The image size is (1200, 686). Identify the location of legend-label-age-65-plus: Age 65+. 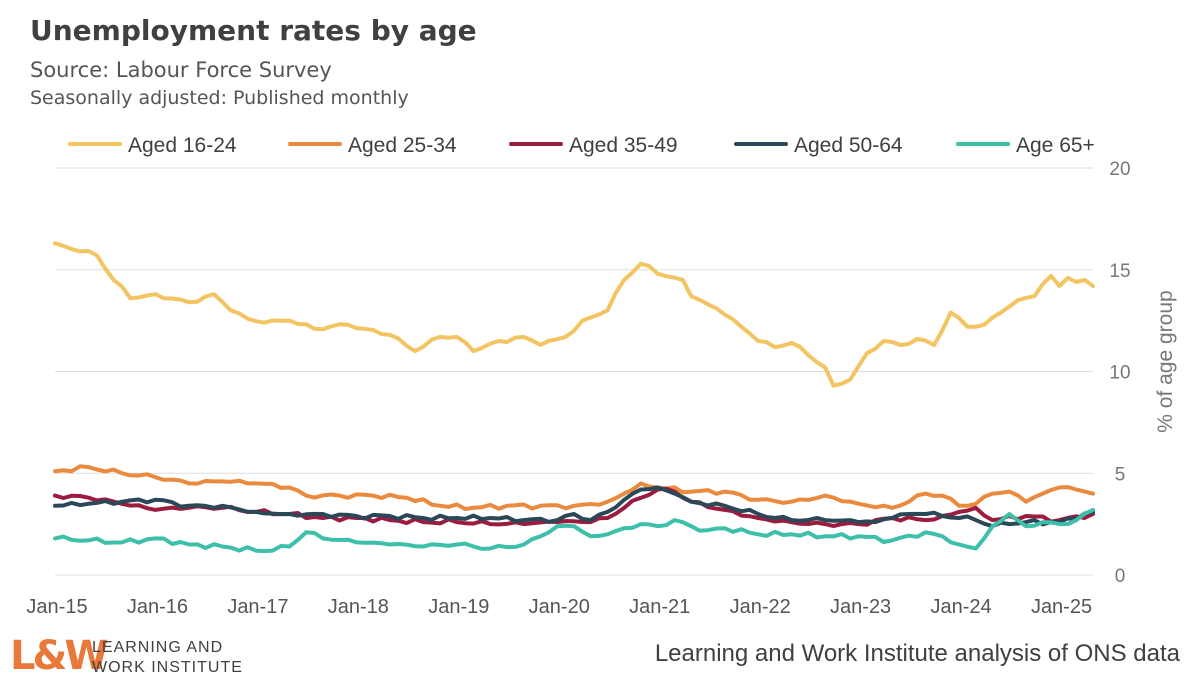
(1055, 145).